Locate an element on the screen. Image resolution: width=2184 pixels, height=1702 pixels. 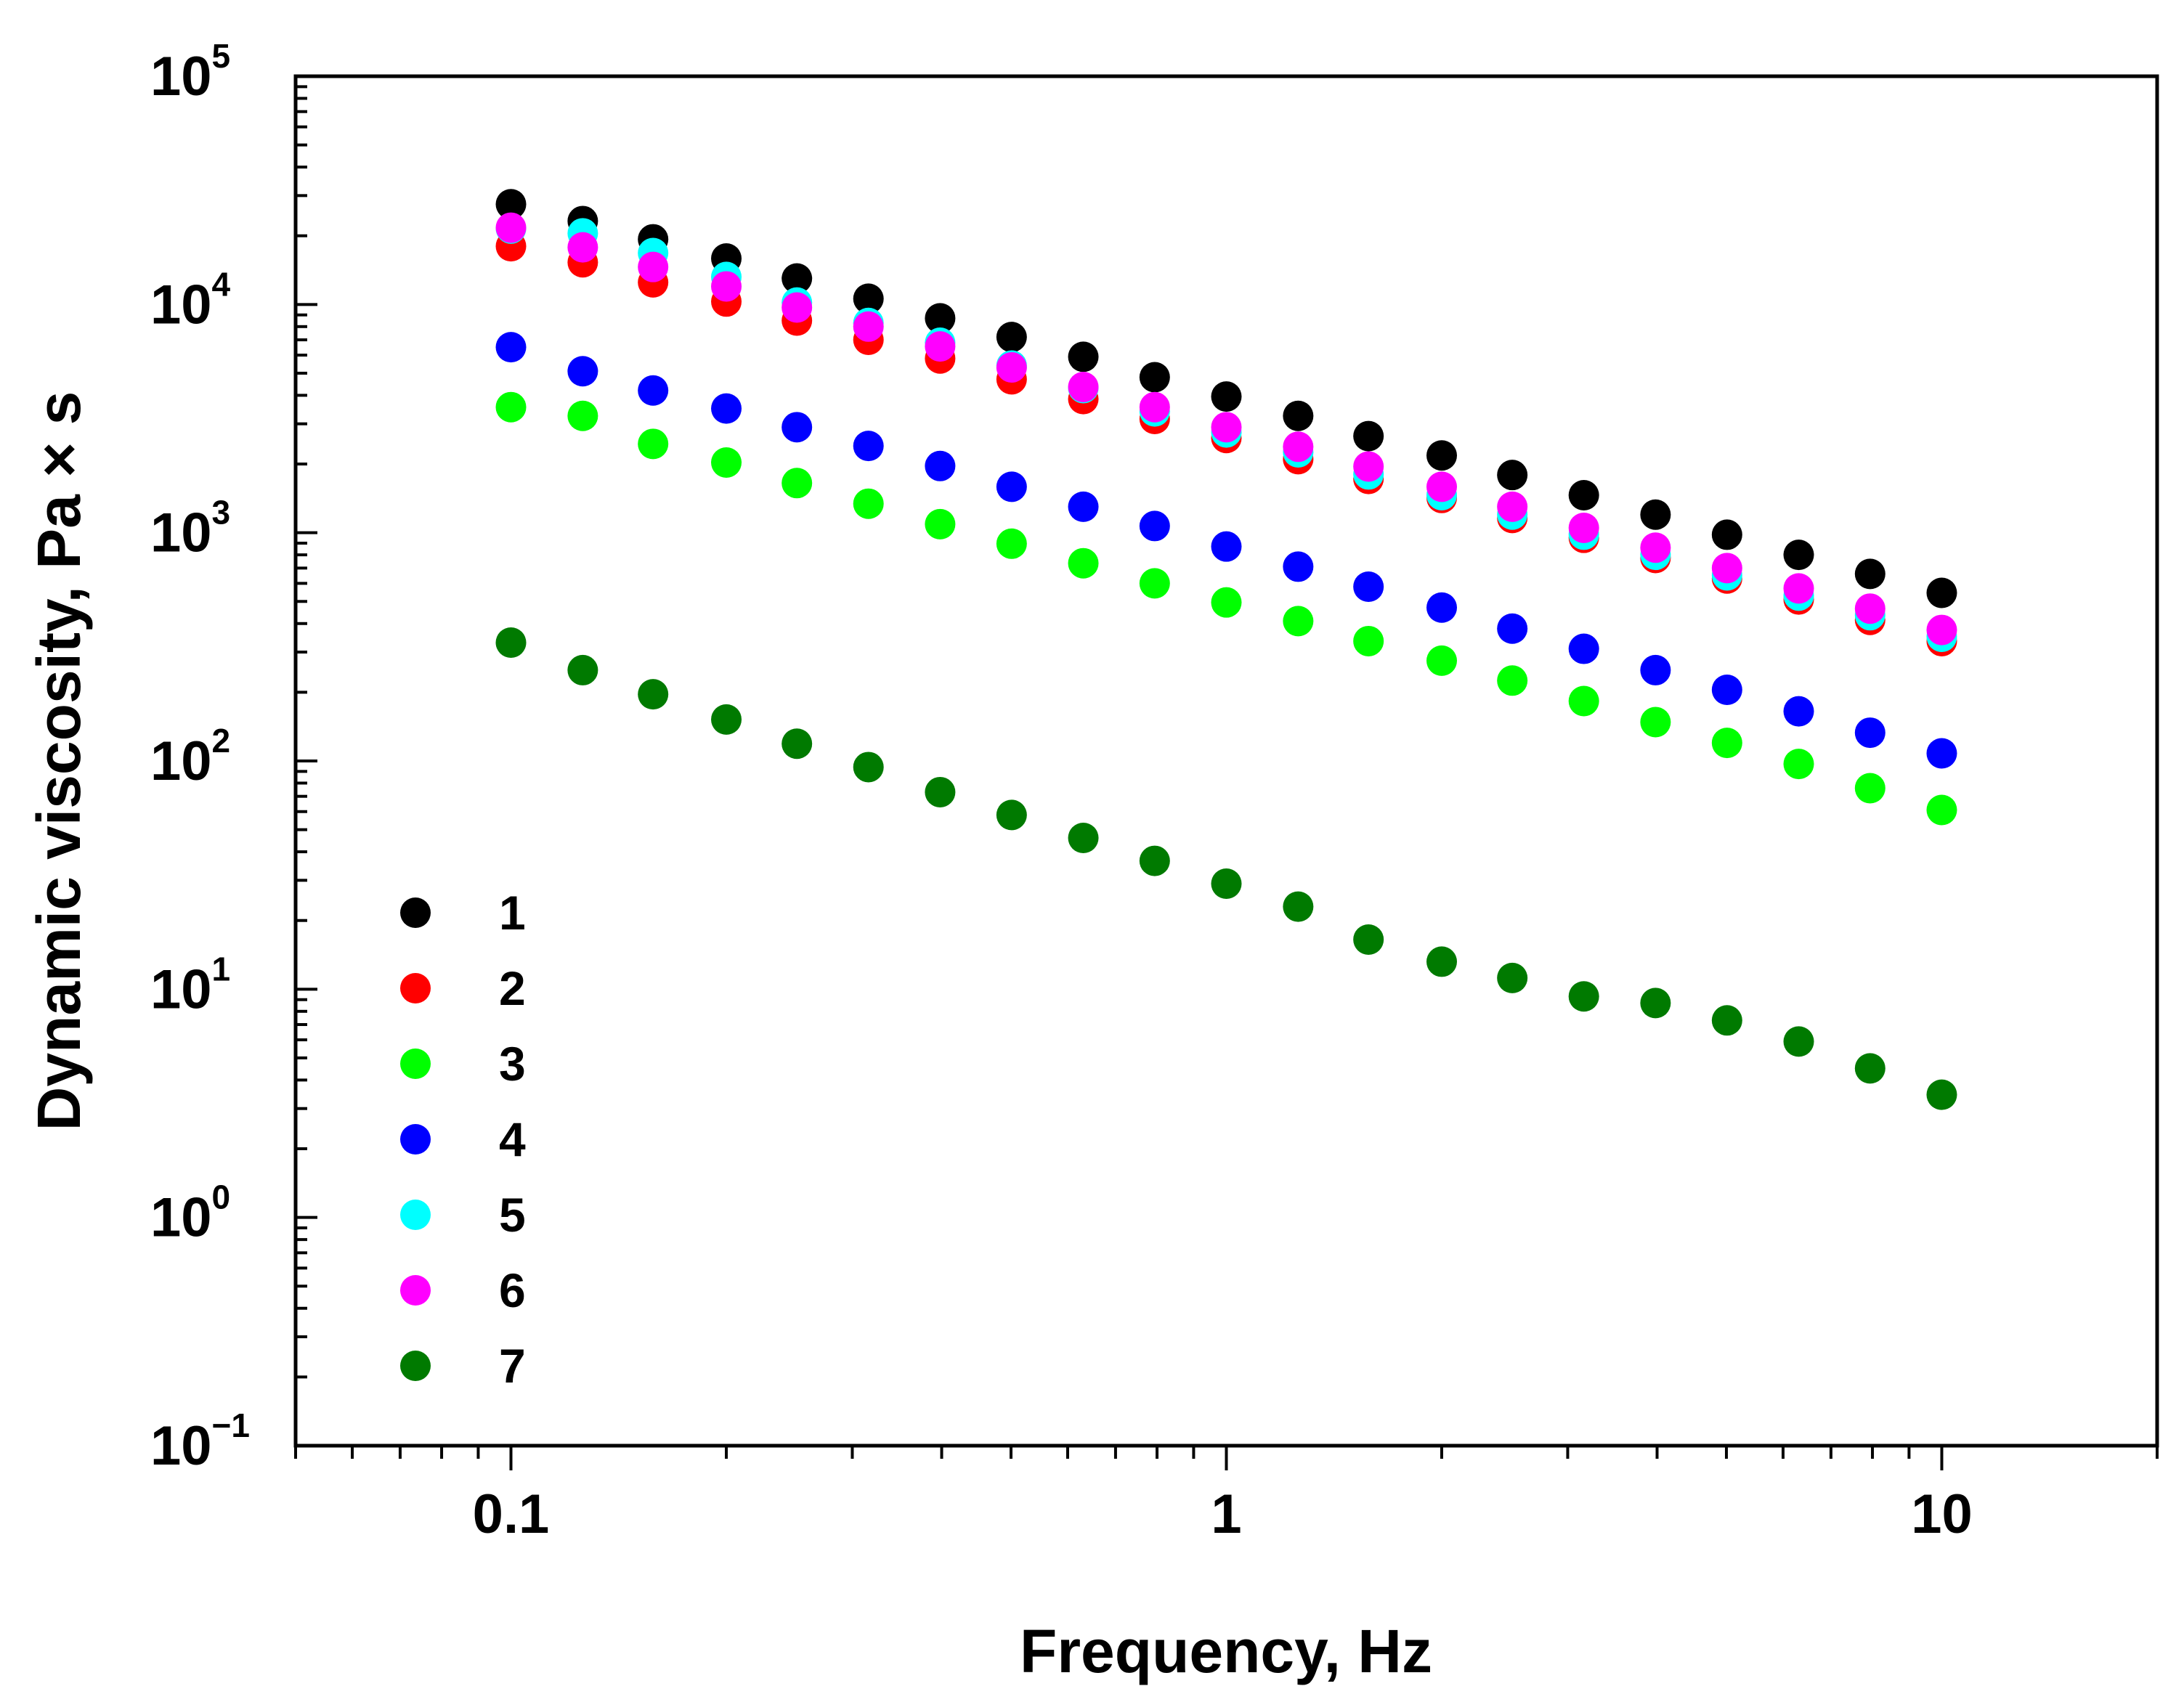
legend-label-4: 4 is located at coordinates (512, 1139).